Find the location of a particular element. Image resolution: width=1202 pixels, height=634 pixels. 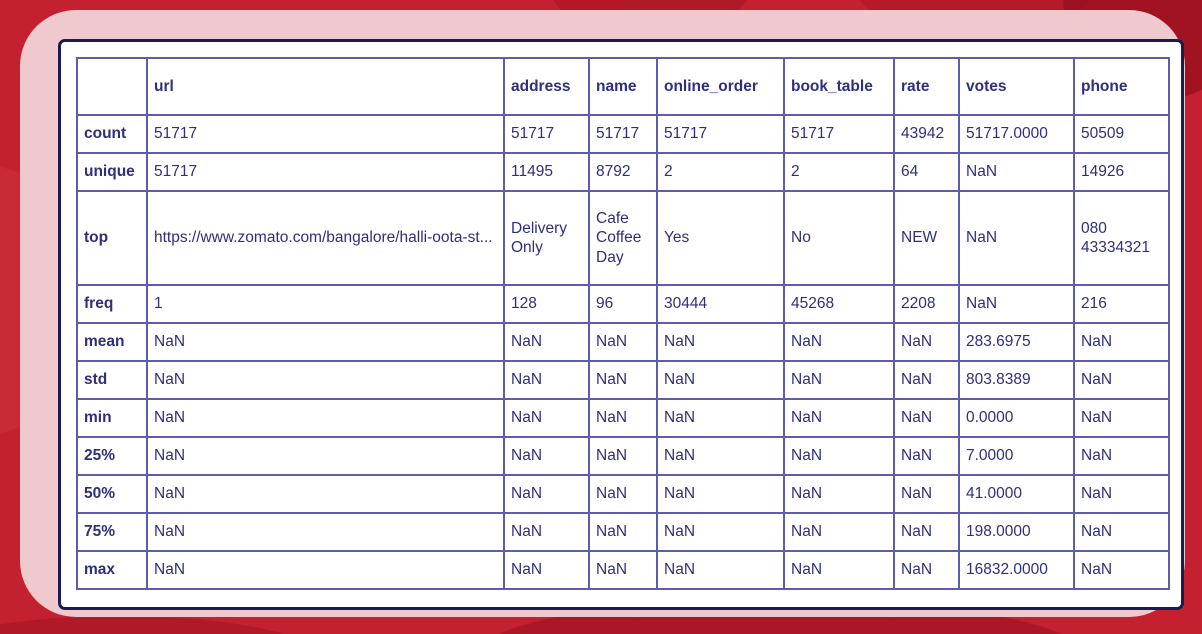

table-row-50: 50% NaN NaN NaN NaN NaN NaN 41.0000 NaN is located at coordinates (623, 494).